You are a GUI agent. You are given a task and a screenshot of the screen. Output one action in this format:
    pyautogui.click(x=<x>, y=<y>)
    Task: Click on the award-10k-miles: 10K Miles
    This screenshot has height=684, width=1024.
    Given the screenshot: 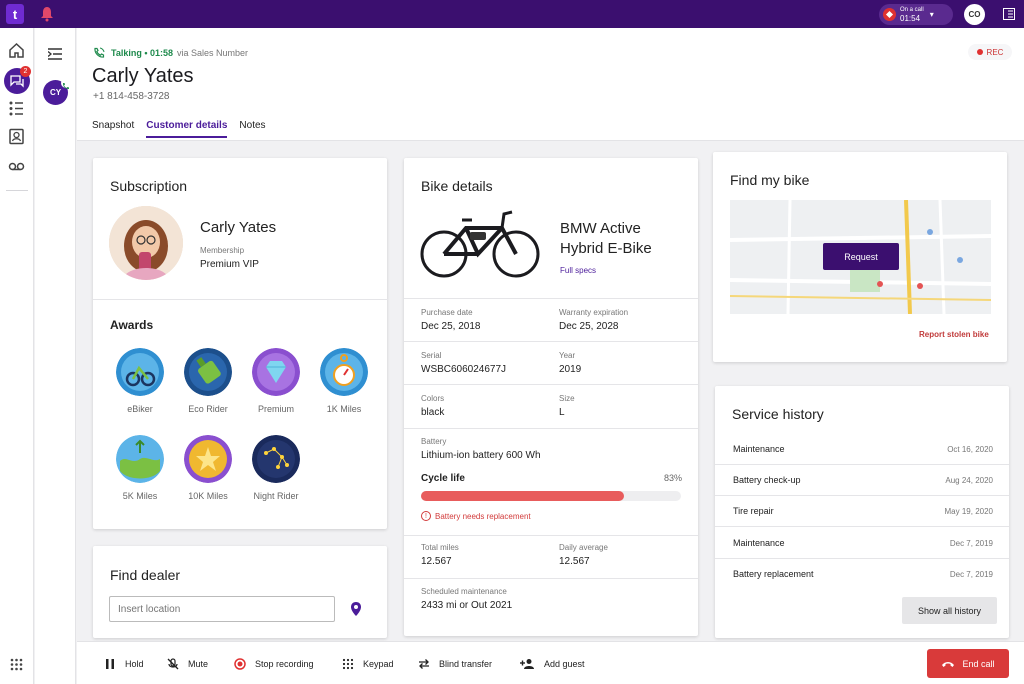 What is the action you would take?
    pyautogui.click(x=208, y=468)
    